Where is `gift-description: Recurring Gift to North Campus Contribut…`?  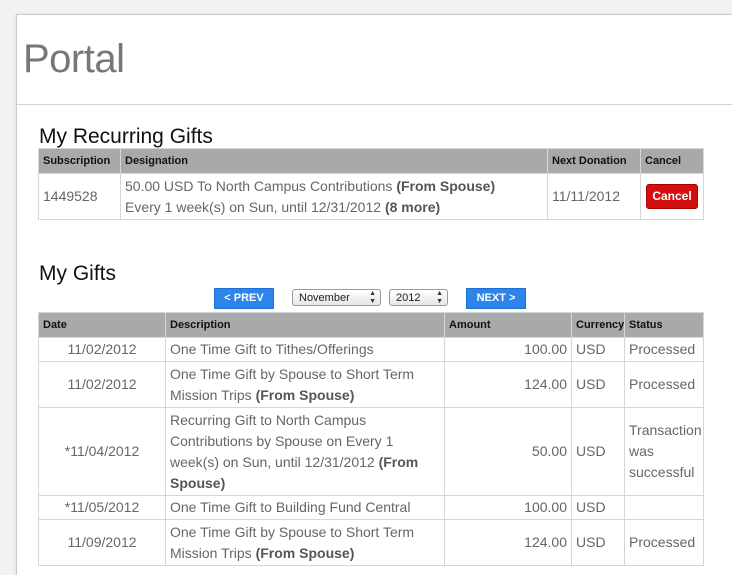
gift-description: Recurring Gift to North Campus Contribut… is located at coordinates (305, 451).